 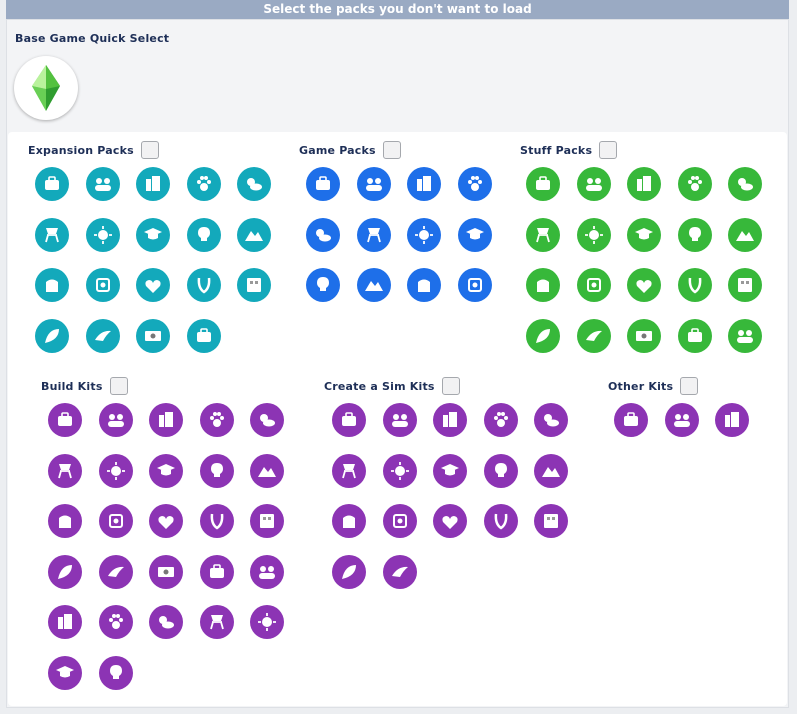 I want to click on base-game-button, so click(x=46, y=88).